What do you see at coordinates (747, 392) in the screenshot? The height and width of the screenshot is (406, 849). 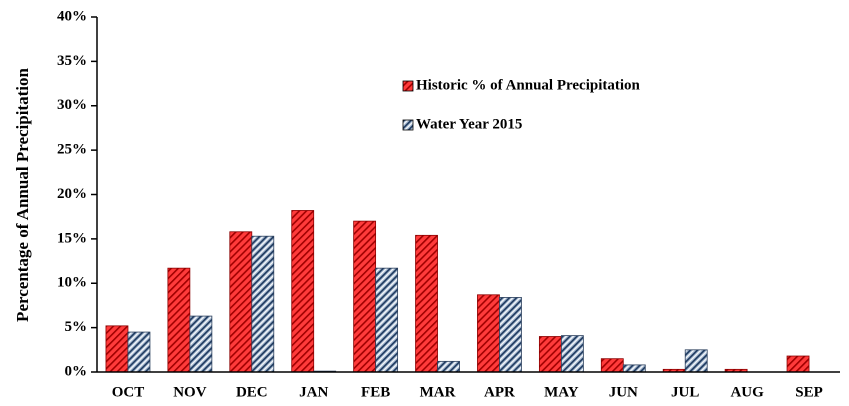 I see `x-tick-label: AUG` at bounding box center [747, 392].